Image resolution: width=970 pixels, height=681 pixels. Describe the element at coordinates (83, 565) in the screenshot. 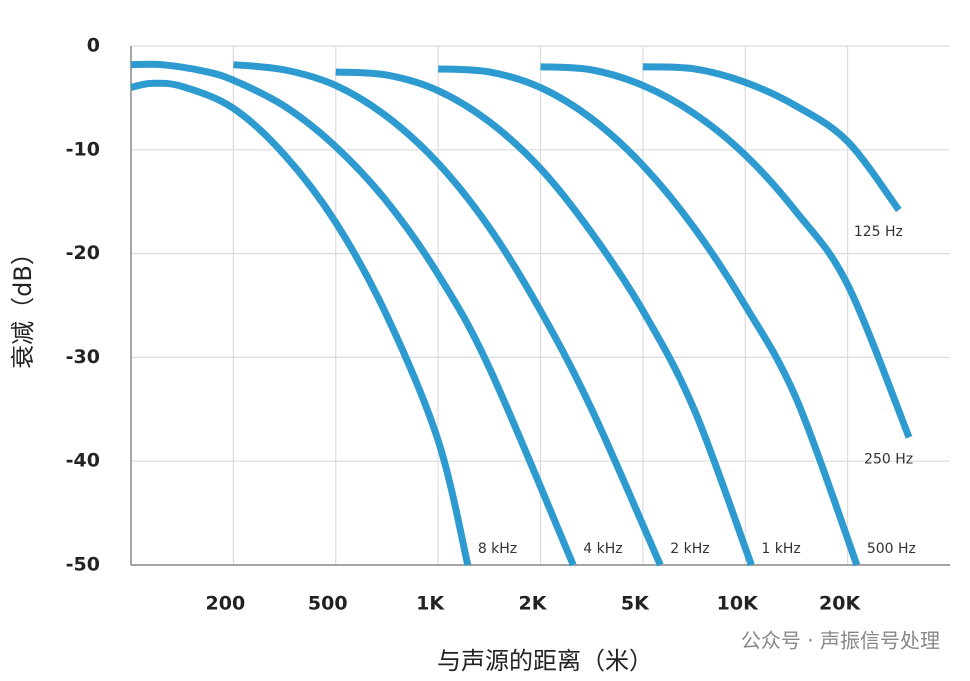

I see `y-tick-label: -50` at that location.